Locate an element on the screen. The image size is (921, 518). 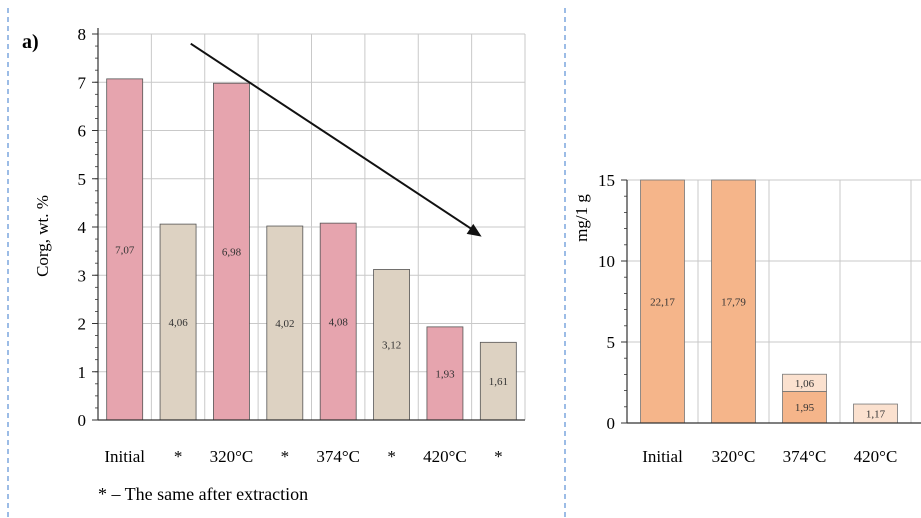
data-label: 7,07 is located at coordinates (125, 250).